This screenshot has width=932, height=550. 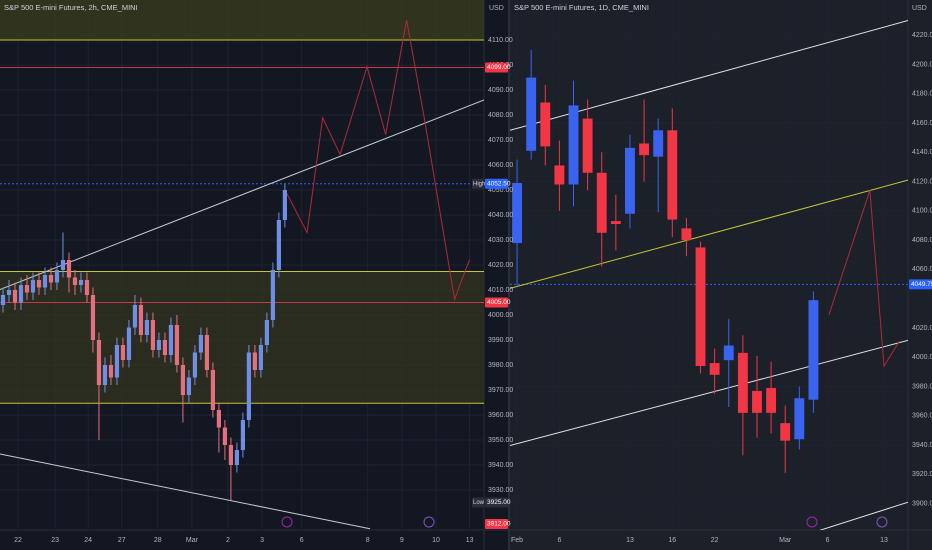 What do you see at coordinates (500, 440) in the screenshot?
I see `y-tick-label: 3950.00` at bounding box center [500, 440].